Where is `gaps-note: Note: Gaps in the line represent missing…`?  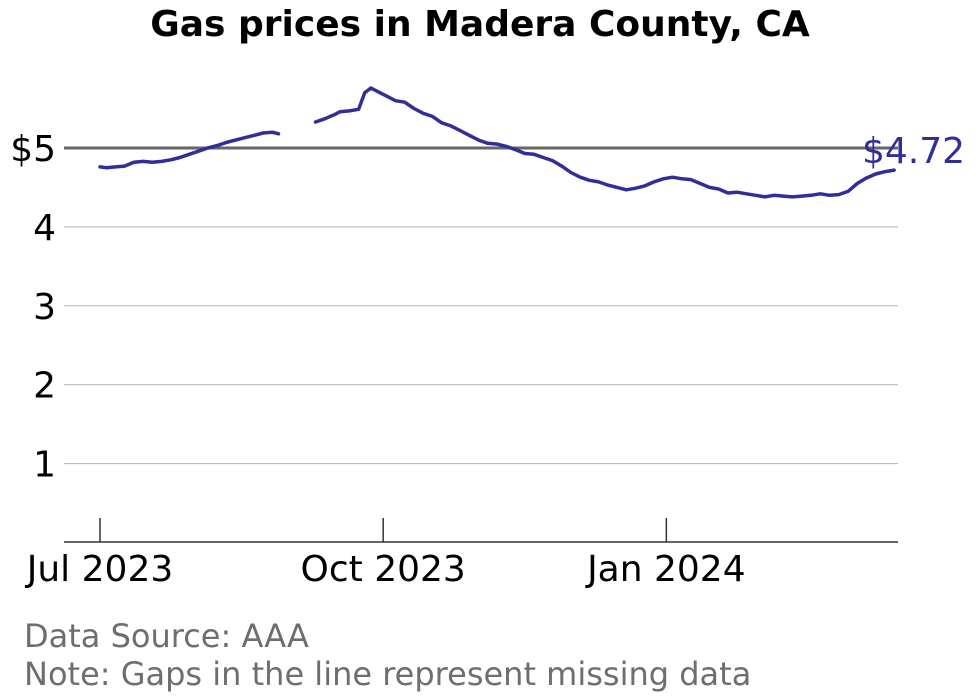
gaps-note: Note: Gaps in the line represent missing… is located at coordinates (388, 674).